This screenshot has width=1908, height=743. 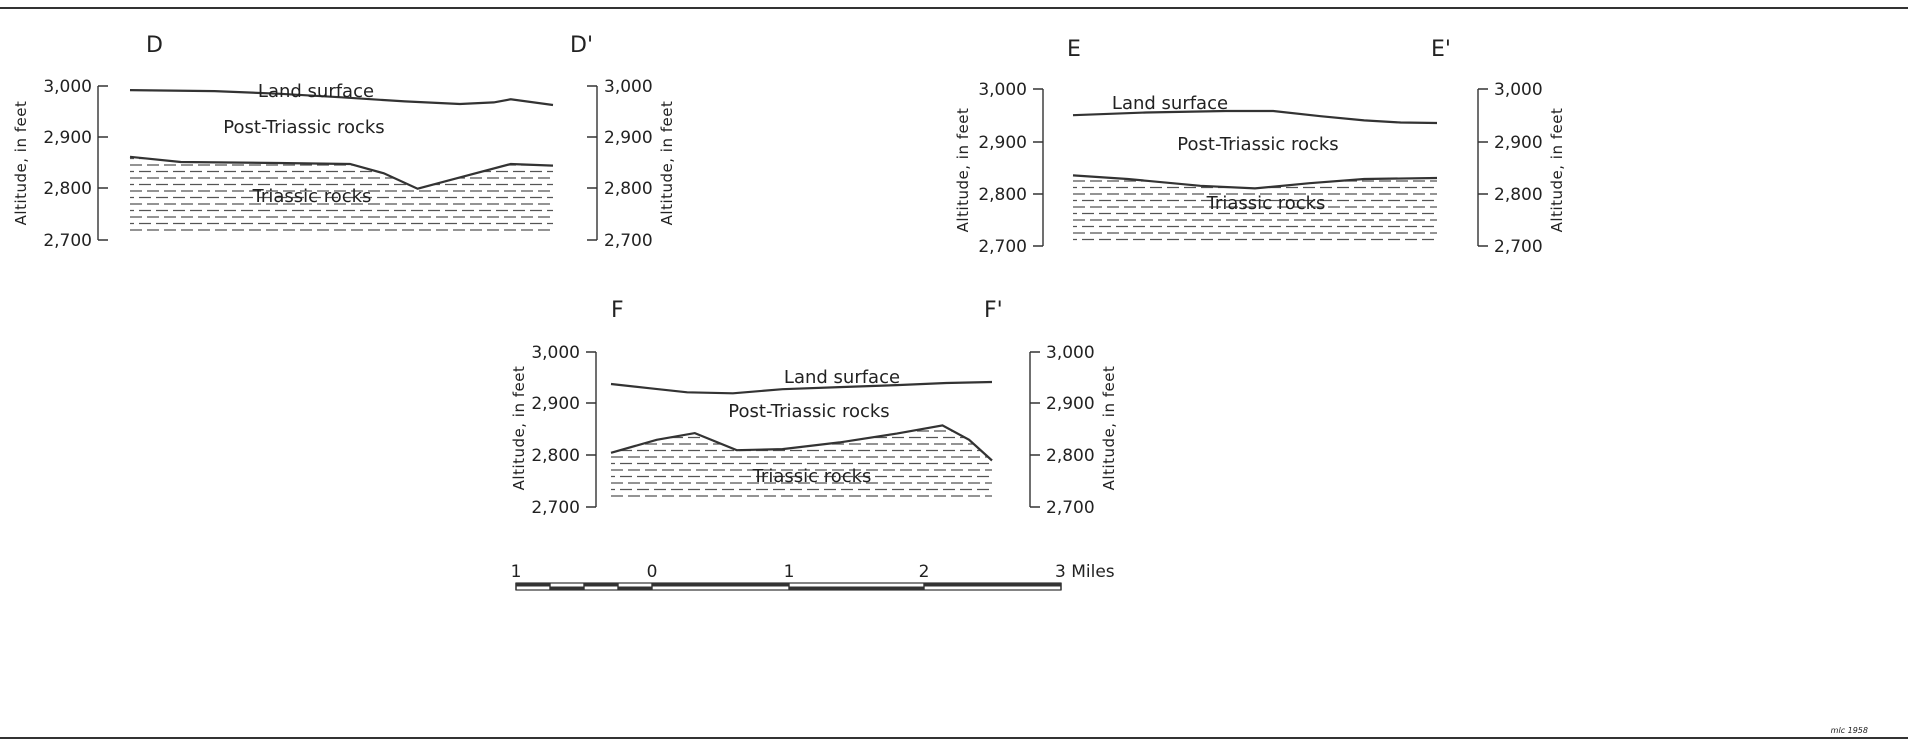 What do you see at coordinates (1070, 456) in the screenshot?
I see `section-f-right-tick: 2,800` at bounding box center [1070, 456].